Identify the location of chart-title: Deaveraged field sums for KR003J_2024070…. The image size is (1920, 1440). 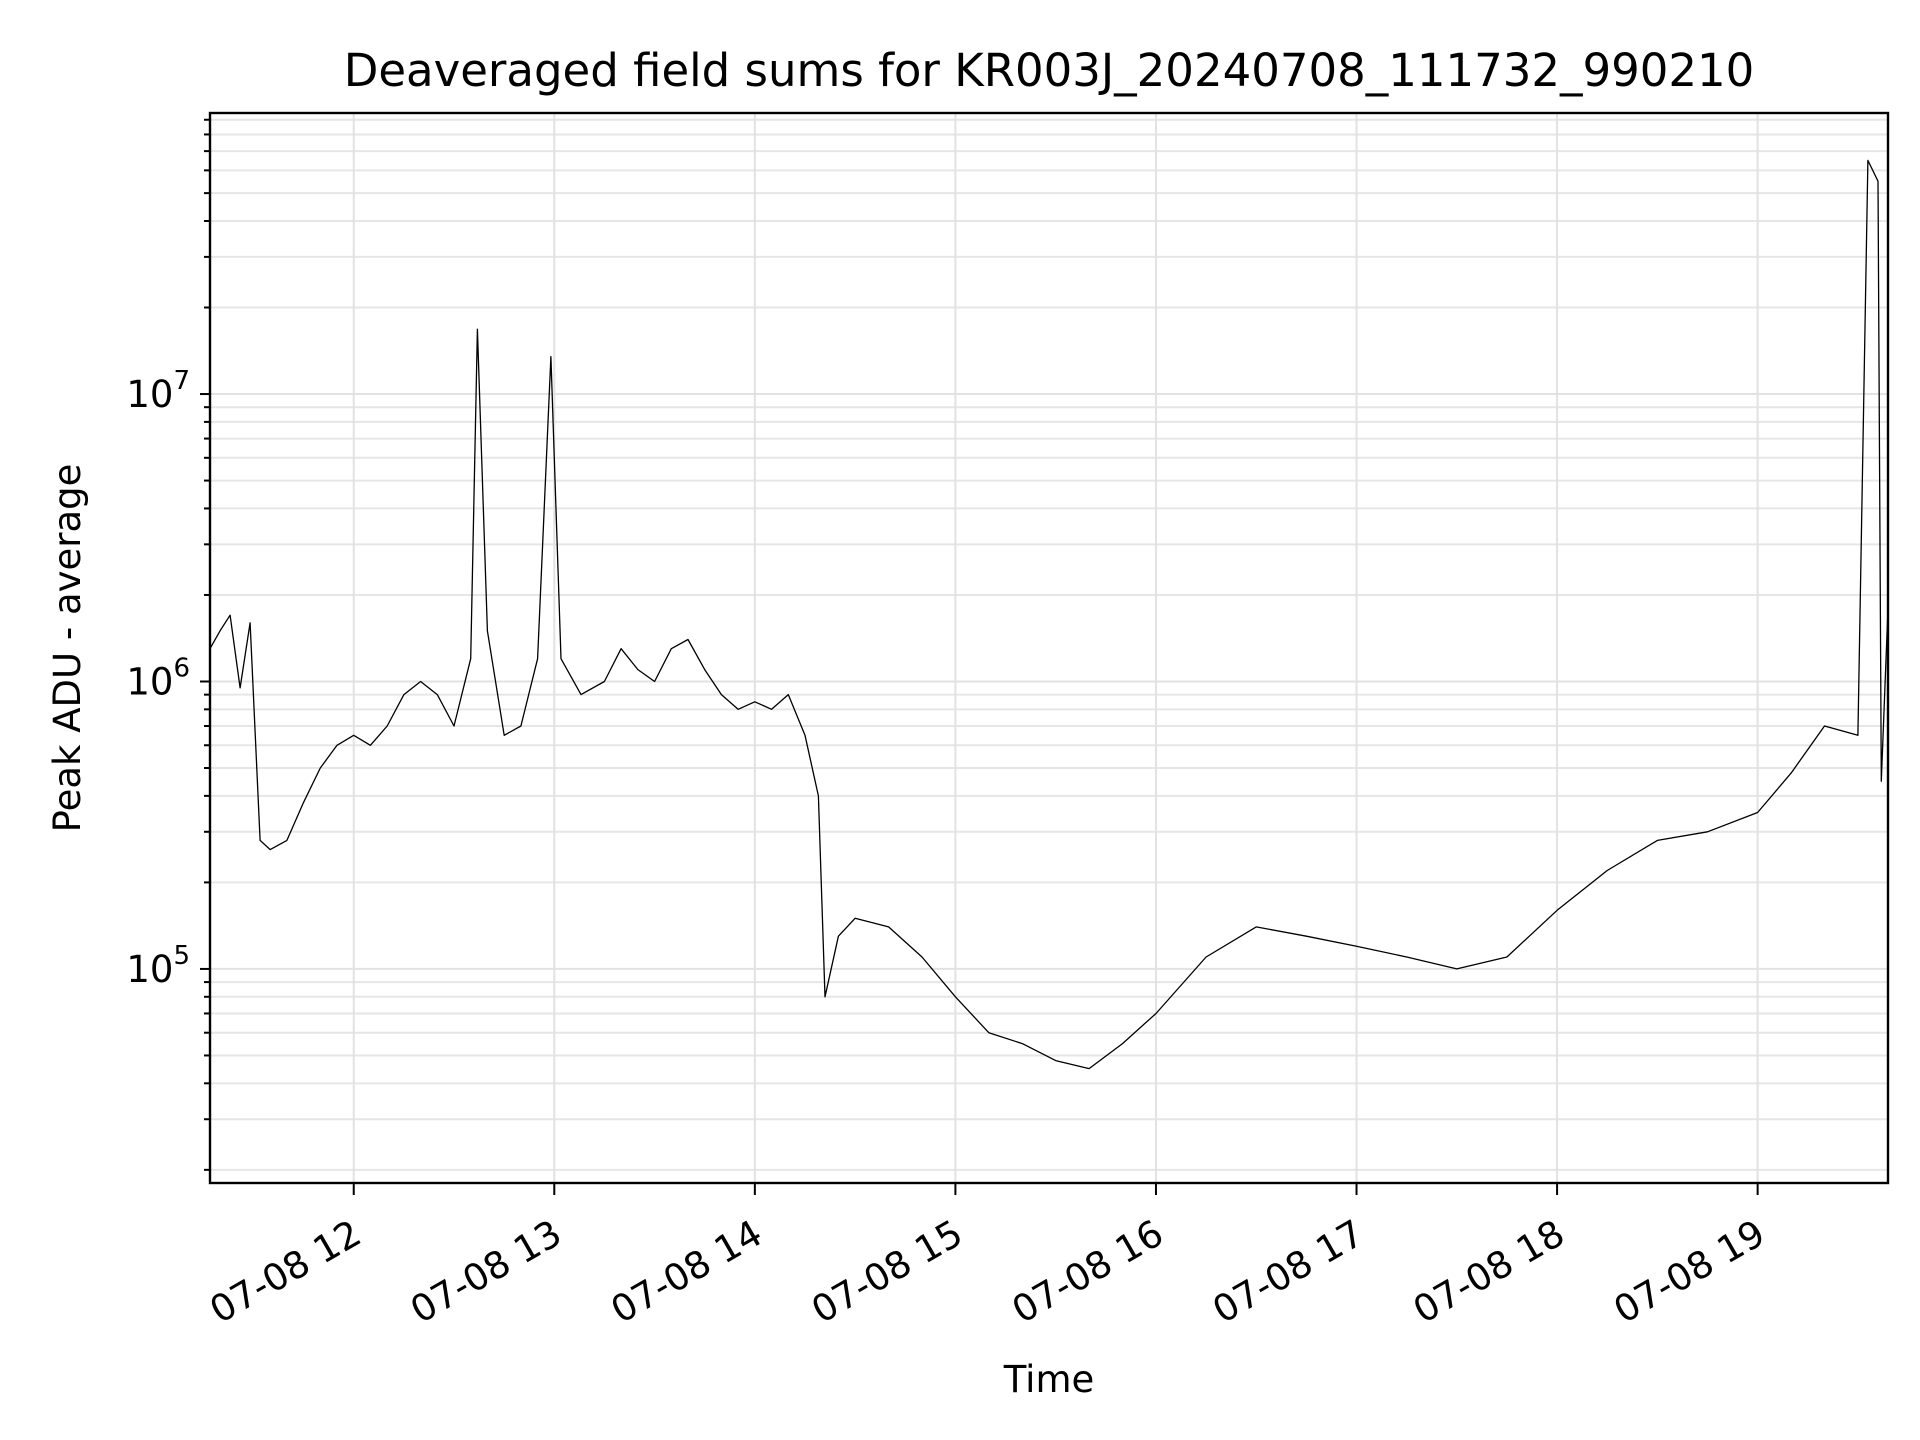
(1049, 70).